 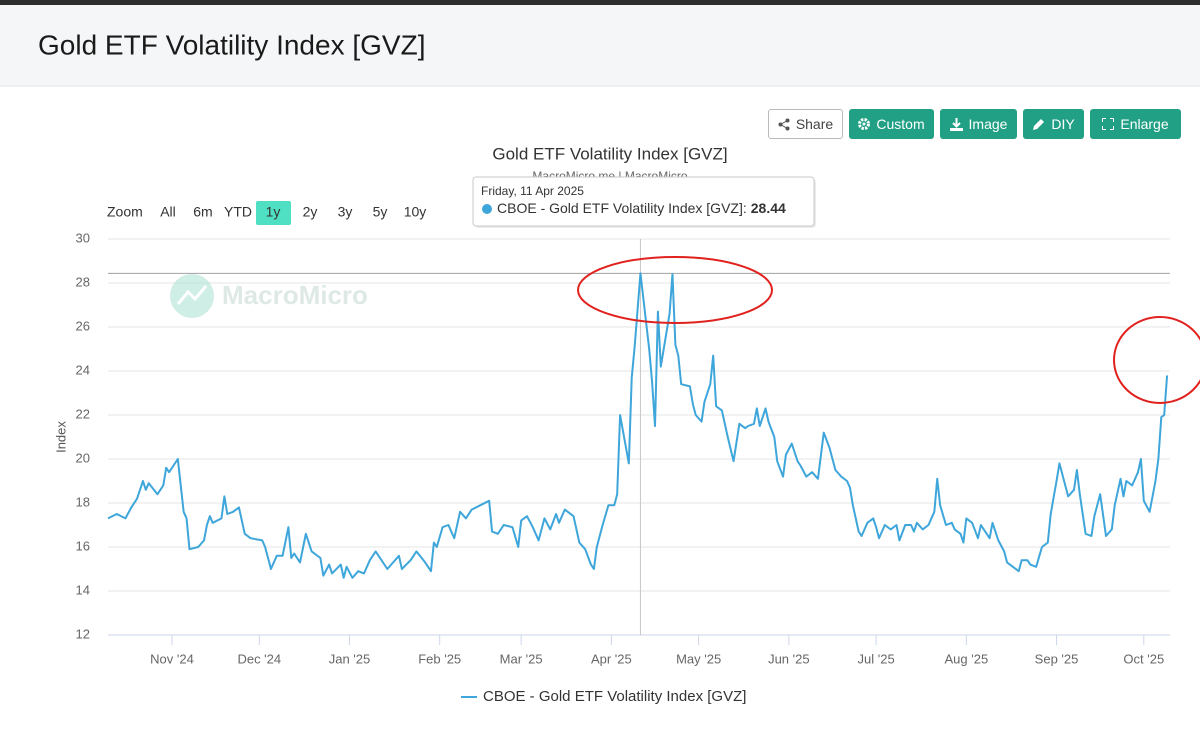 I want to click on share-button: Share, so click(x=805, y=124).